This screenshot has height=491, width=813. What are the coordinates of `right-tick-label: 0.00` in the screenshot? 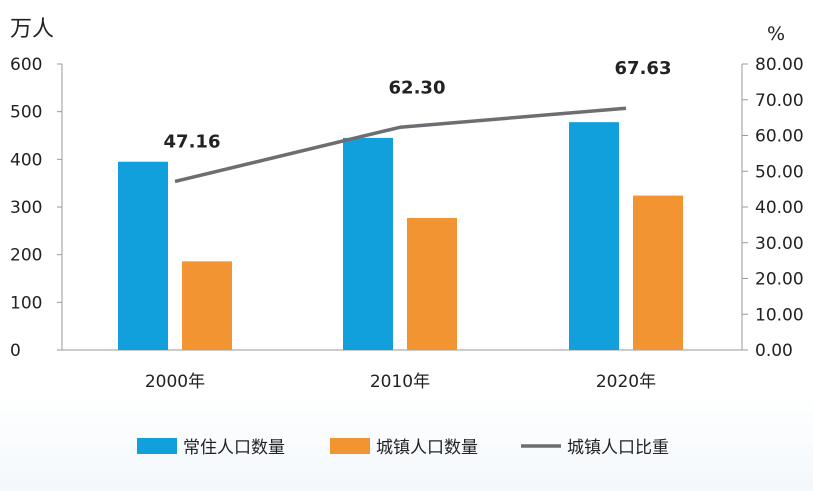 It's located at (774, 351).